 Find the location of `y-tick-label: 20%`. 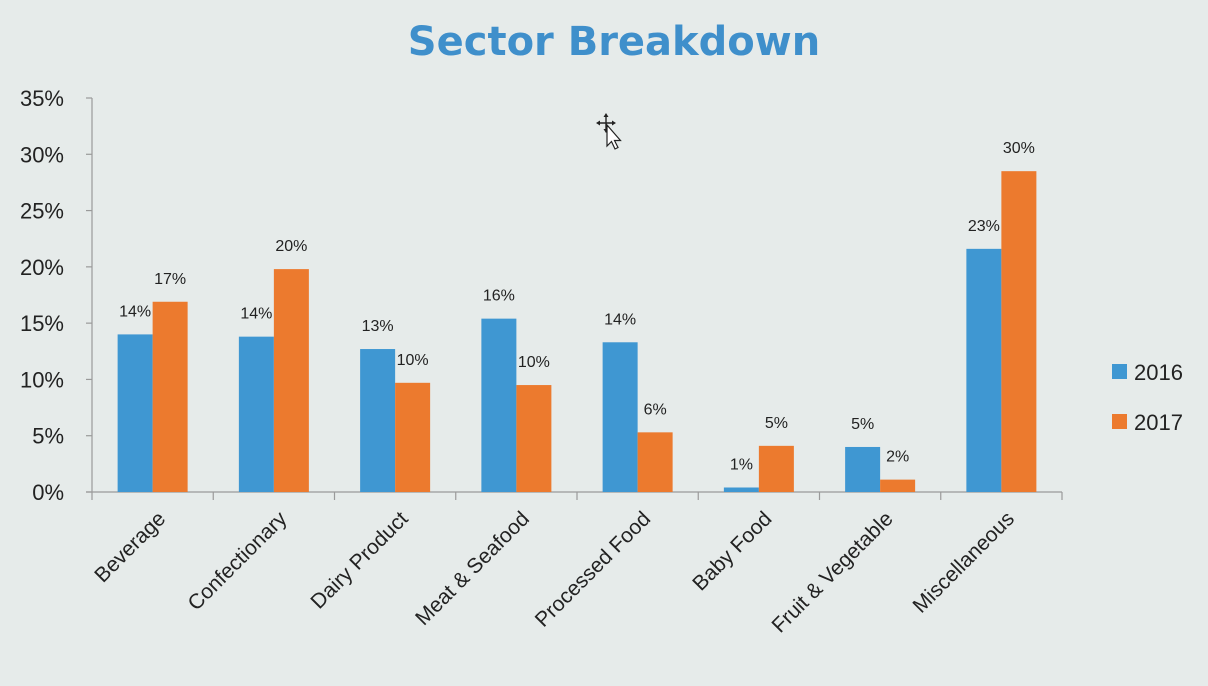

y-tick-label: 20% is located at coordinates (42, 267).